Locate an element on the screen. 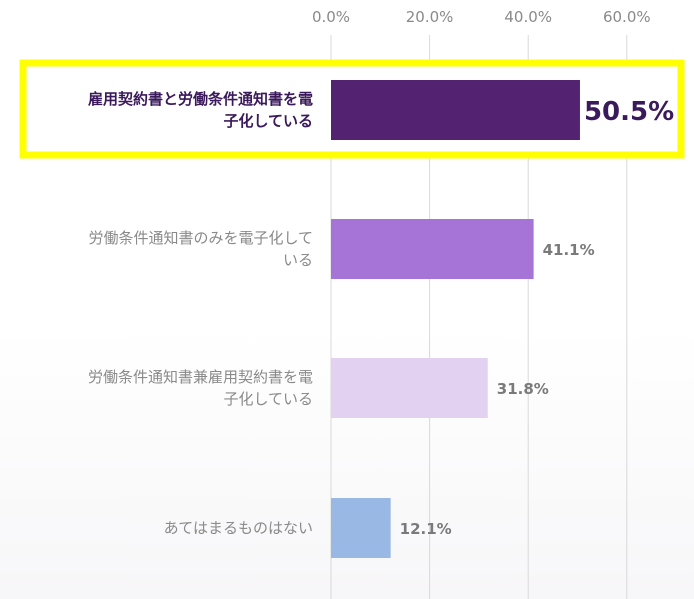 The width and height of the screenshot is (694, 599). x-tick-label: 40.0% is located at coordinates (528, 17).